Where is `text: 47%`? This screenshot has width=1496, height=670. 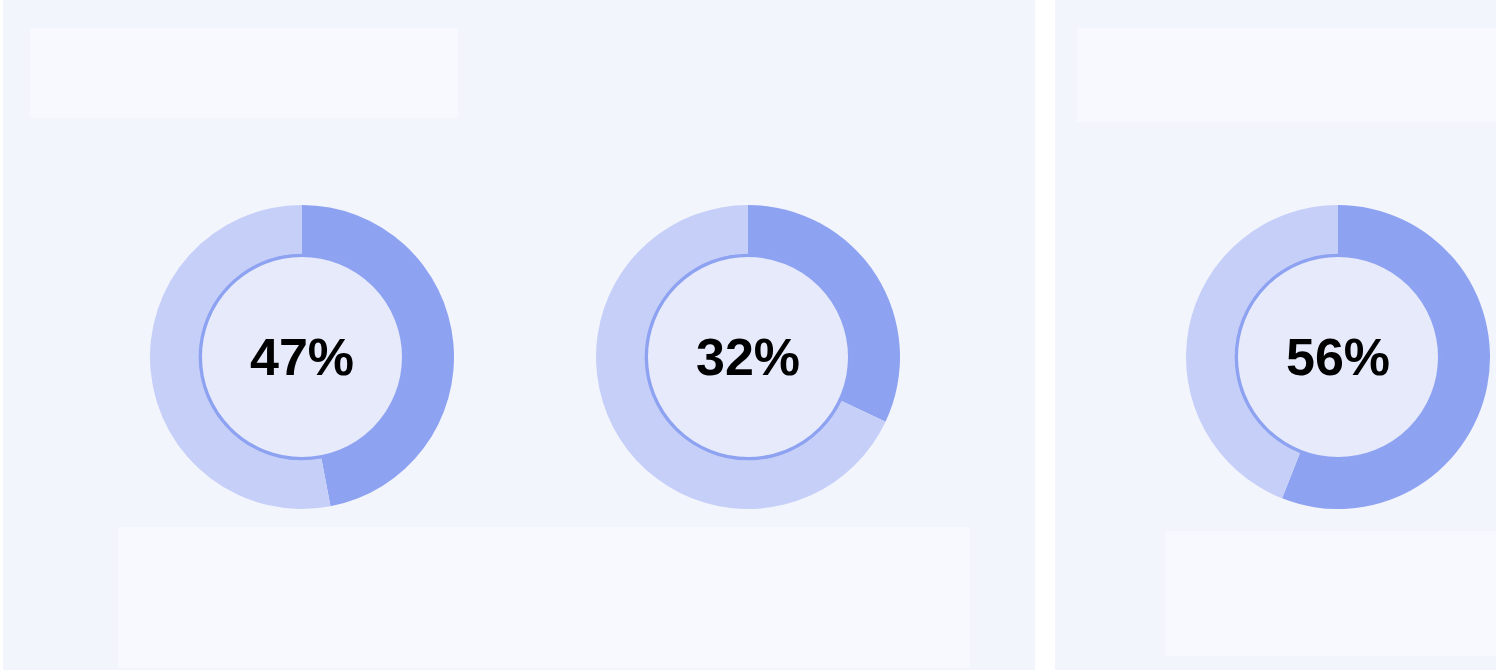 text: 47% is located at coordinates (302, 357).